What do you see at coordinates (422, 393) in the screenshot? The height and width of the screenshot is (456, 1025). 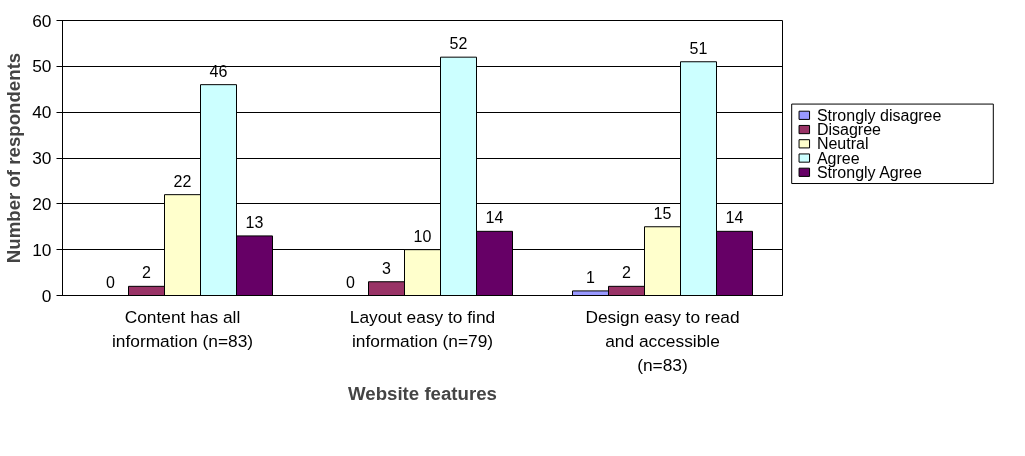 I see `x-axis-title: Website features` at bounding box center [422, 393].